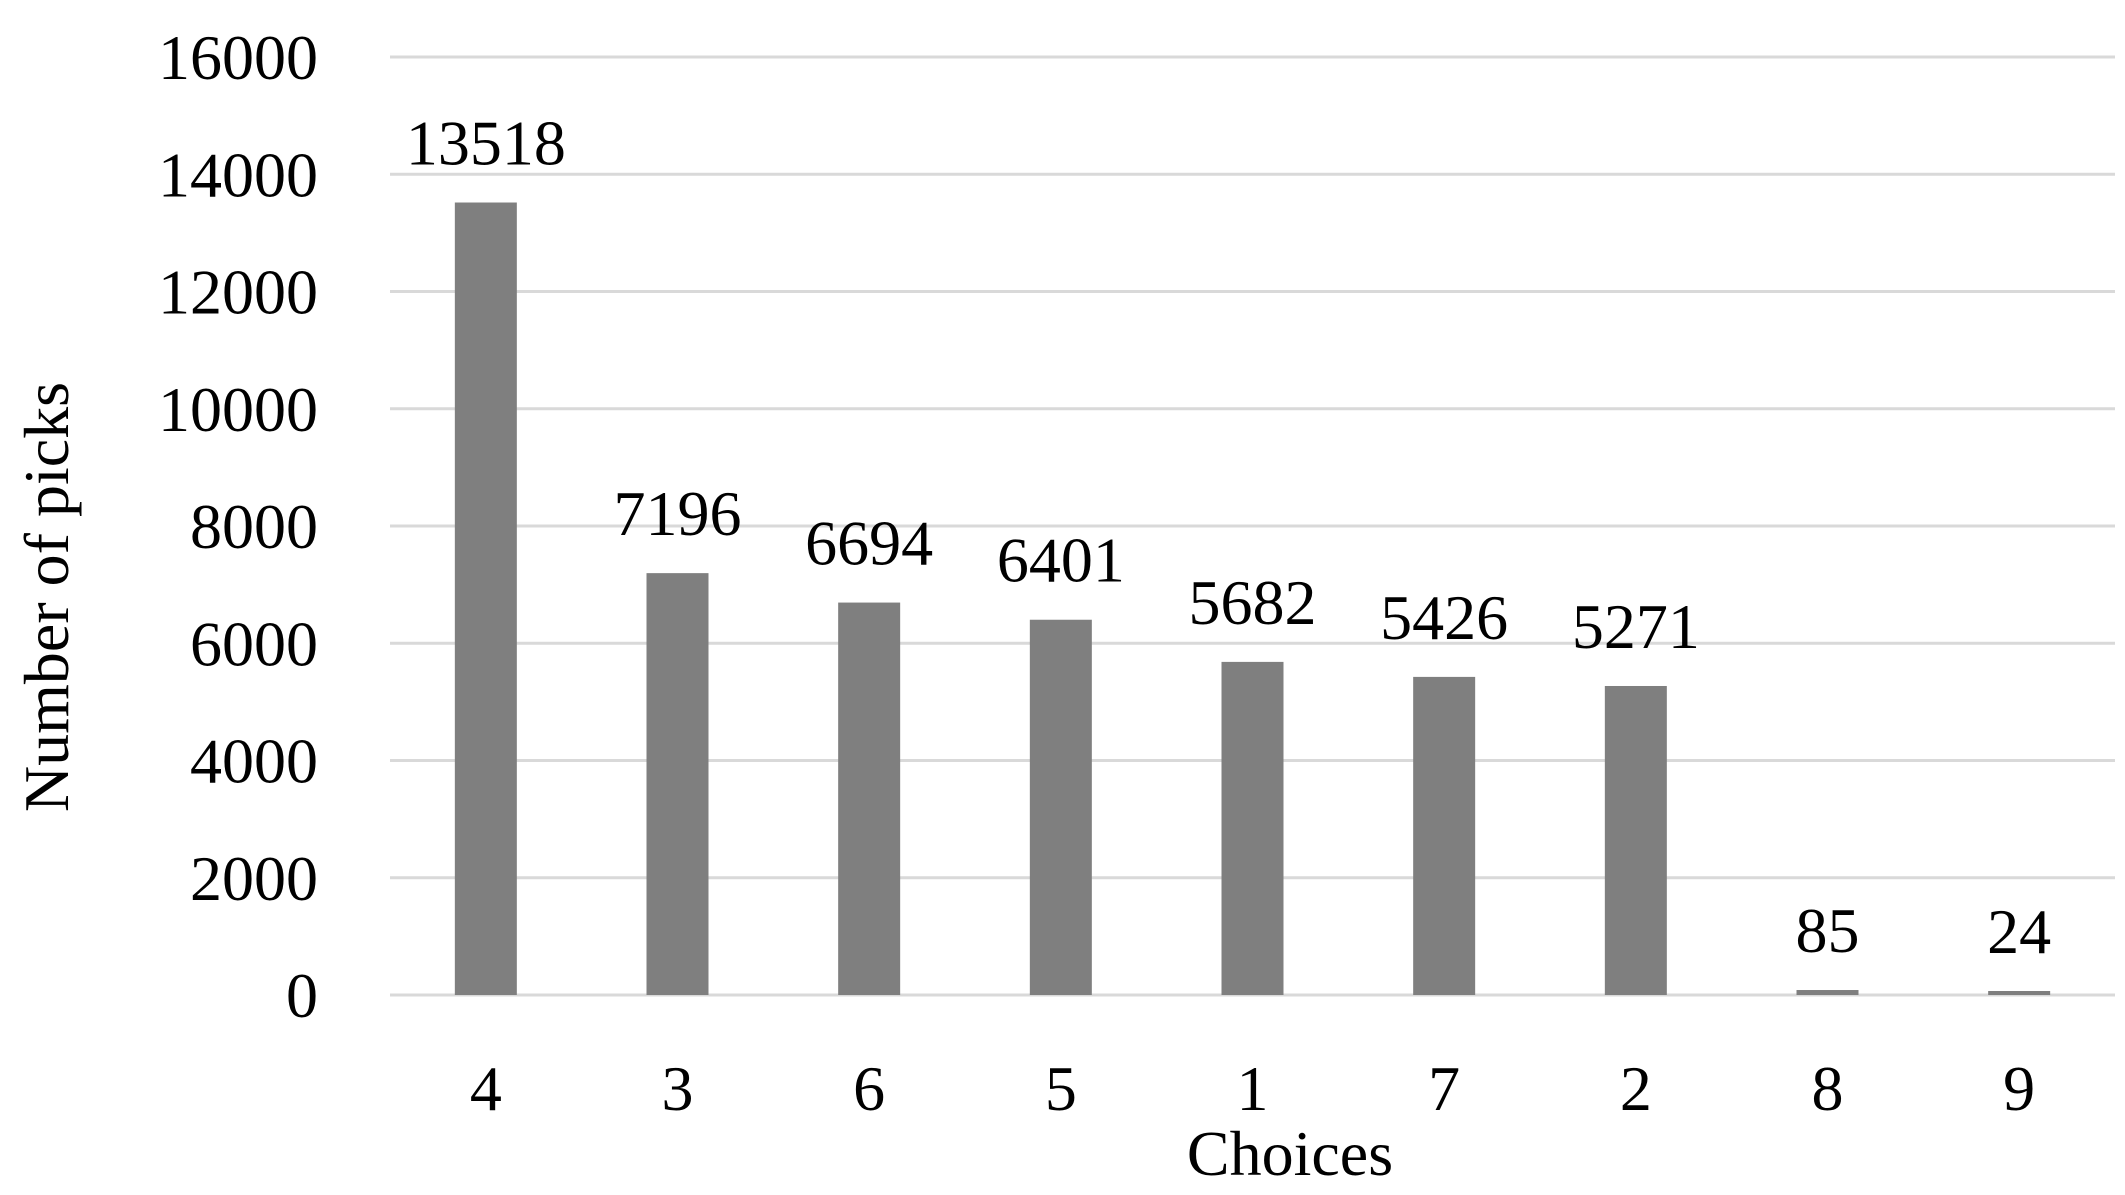  I want to click on x-tick-label-8: 8, so click(1828, 1088).